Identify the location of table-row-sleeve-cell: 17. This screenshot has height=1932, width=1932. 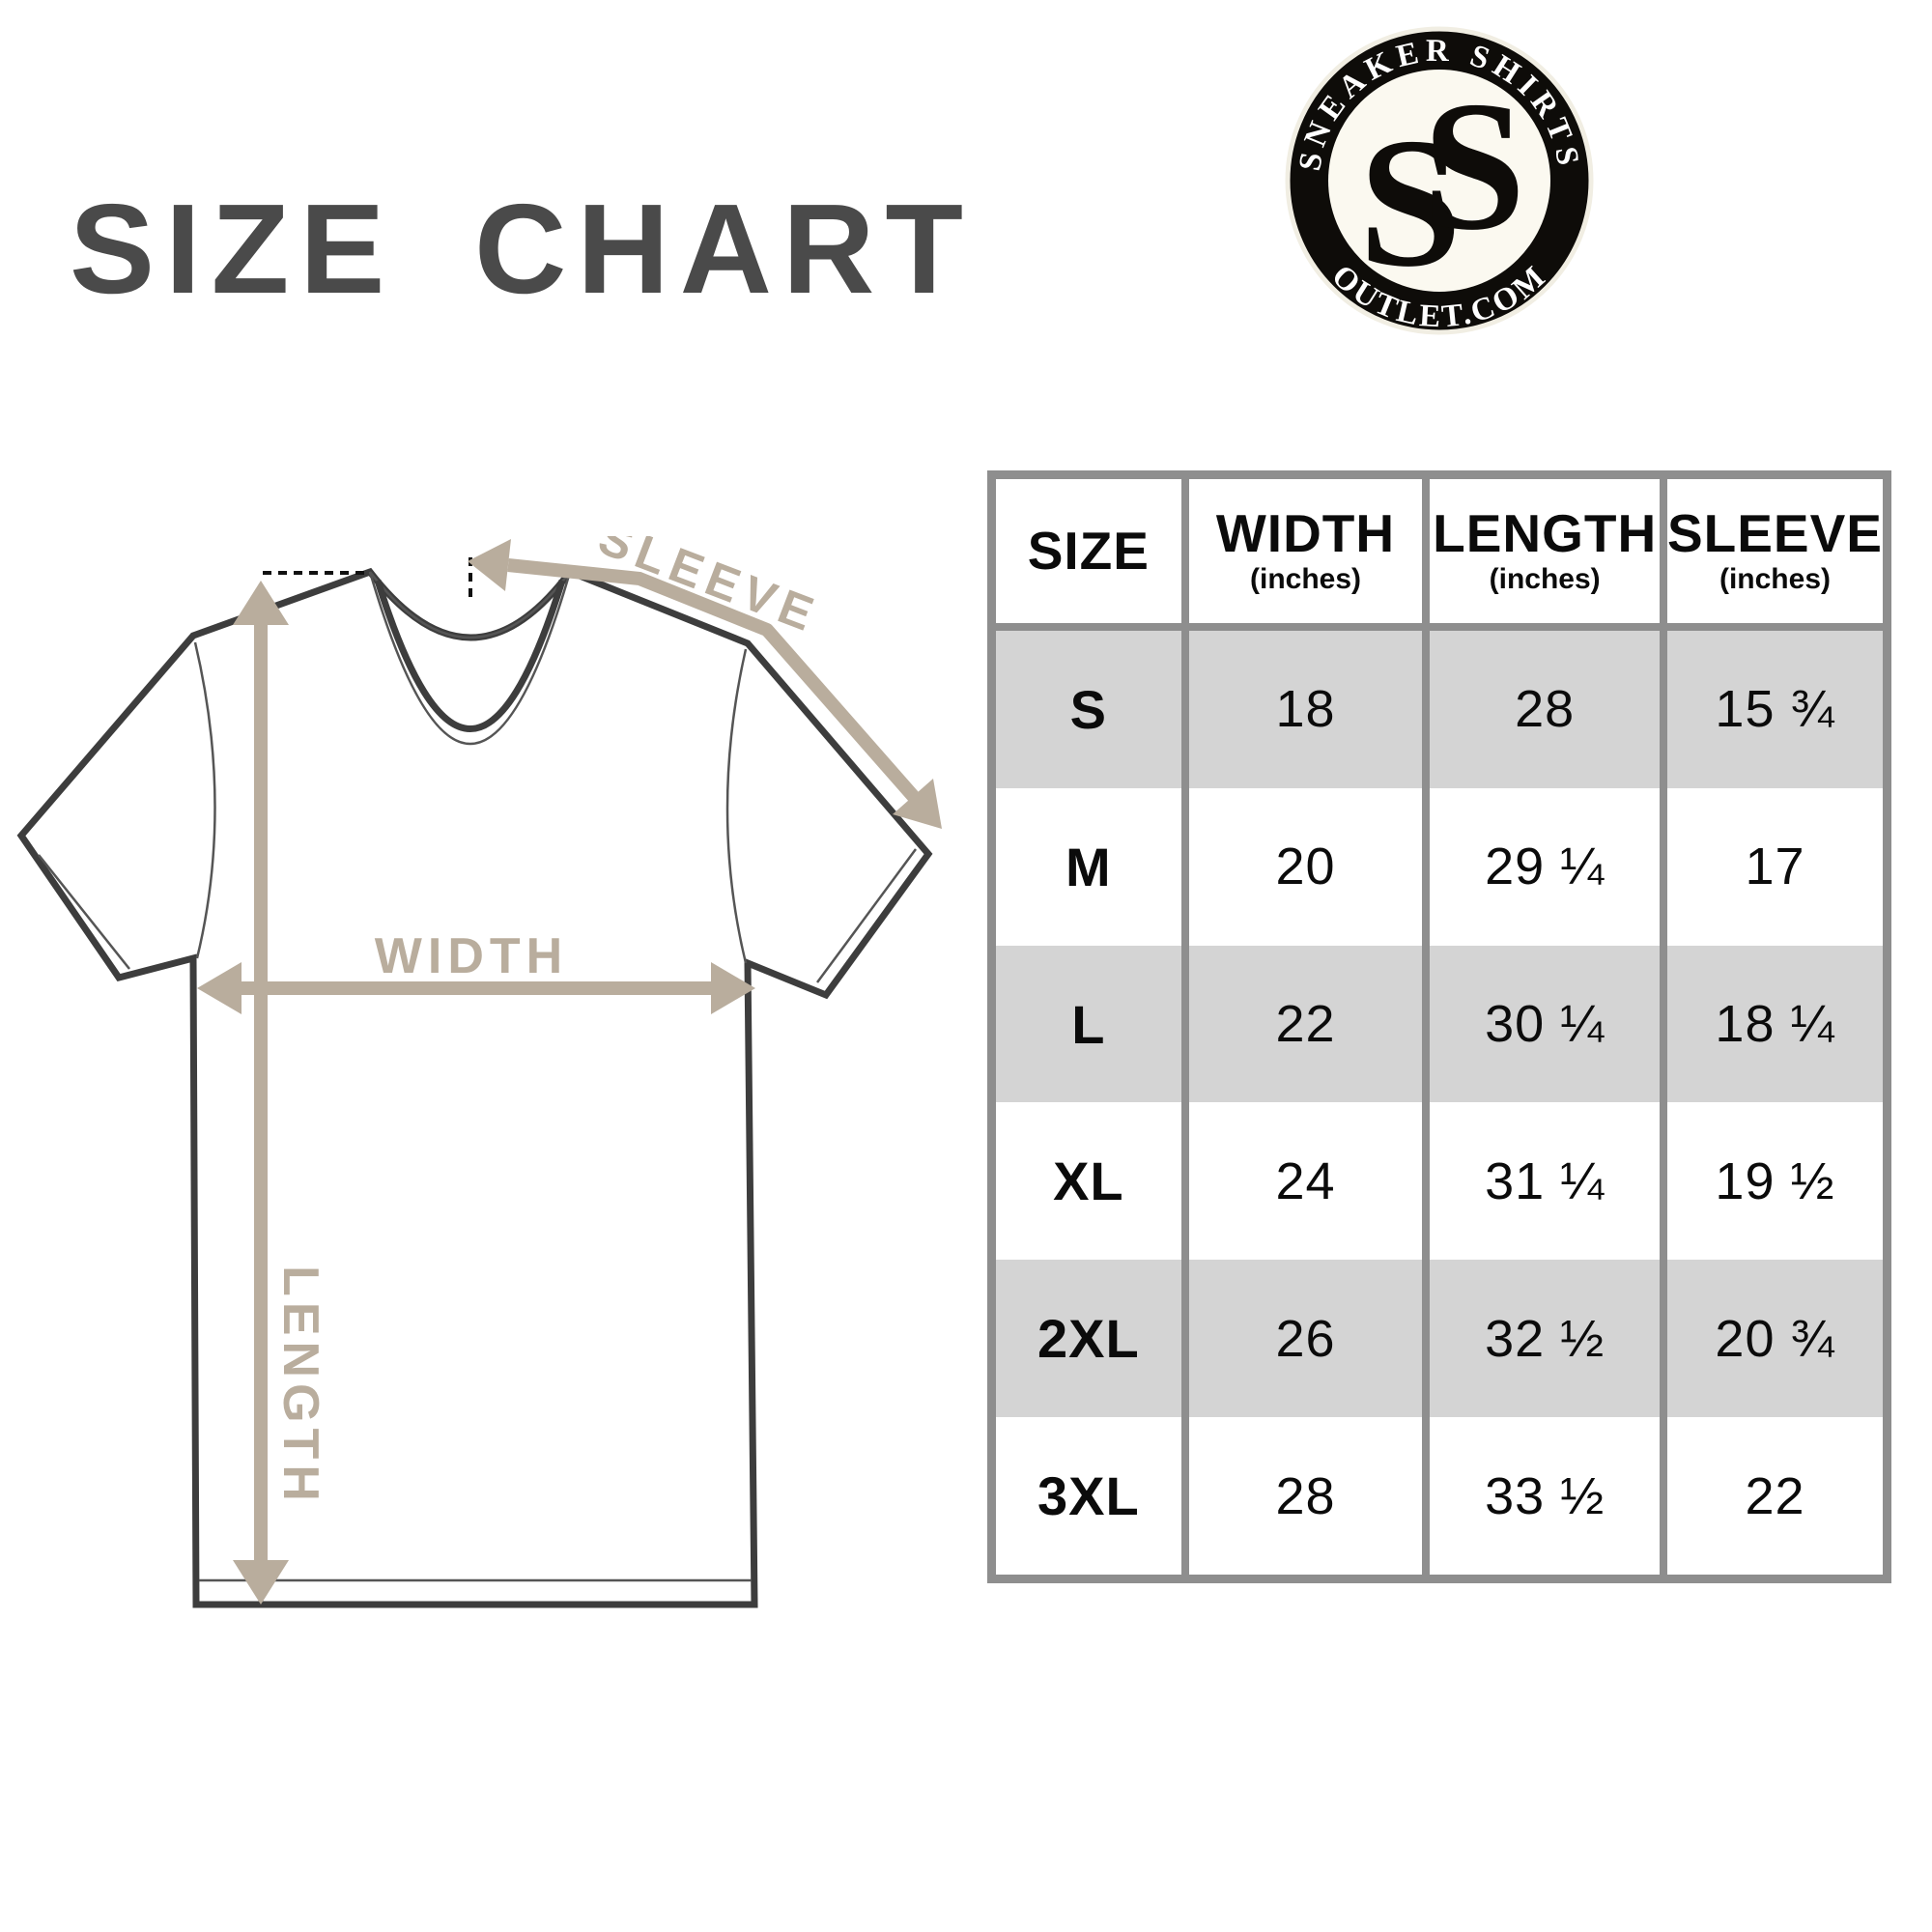
(1774, 866).